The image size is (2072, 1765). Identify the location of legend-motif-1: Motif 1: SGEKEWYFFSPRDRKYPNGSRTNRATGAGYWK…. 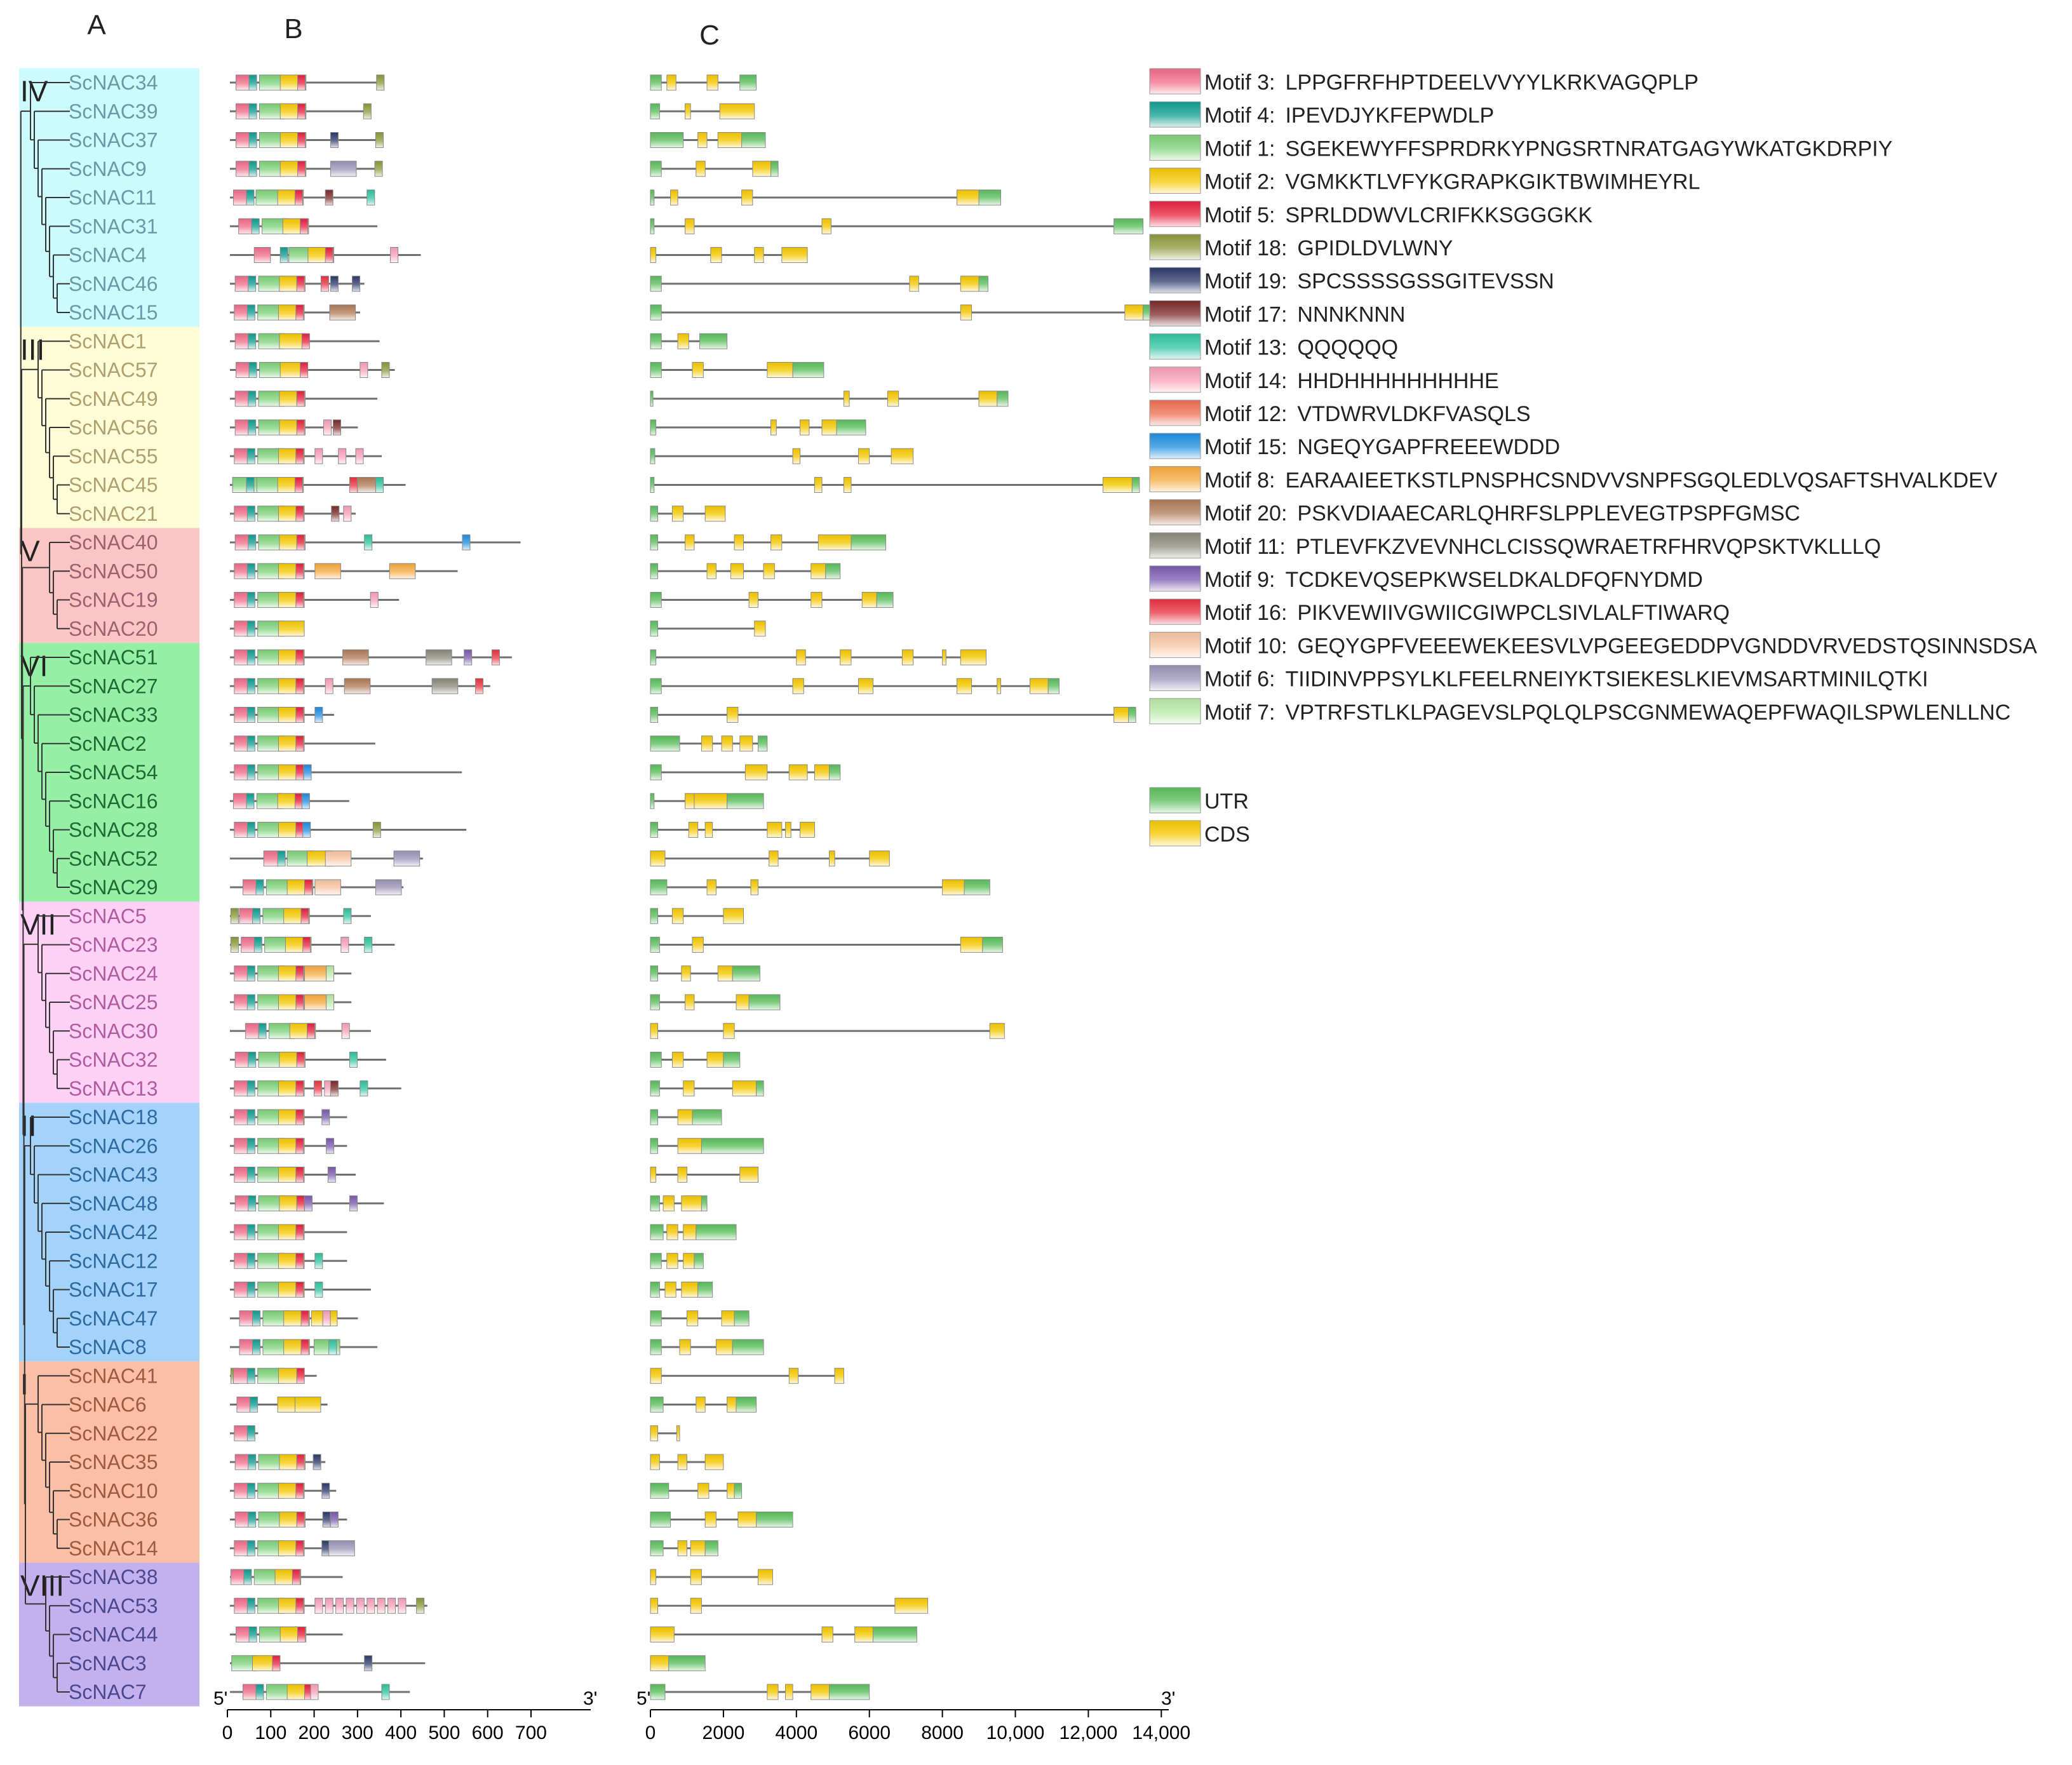
(1548, 149).